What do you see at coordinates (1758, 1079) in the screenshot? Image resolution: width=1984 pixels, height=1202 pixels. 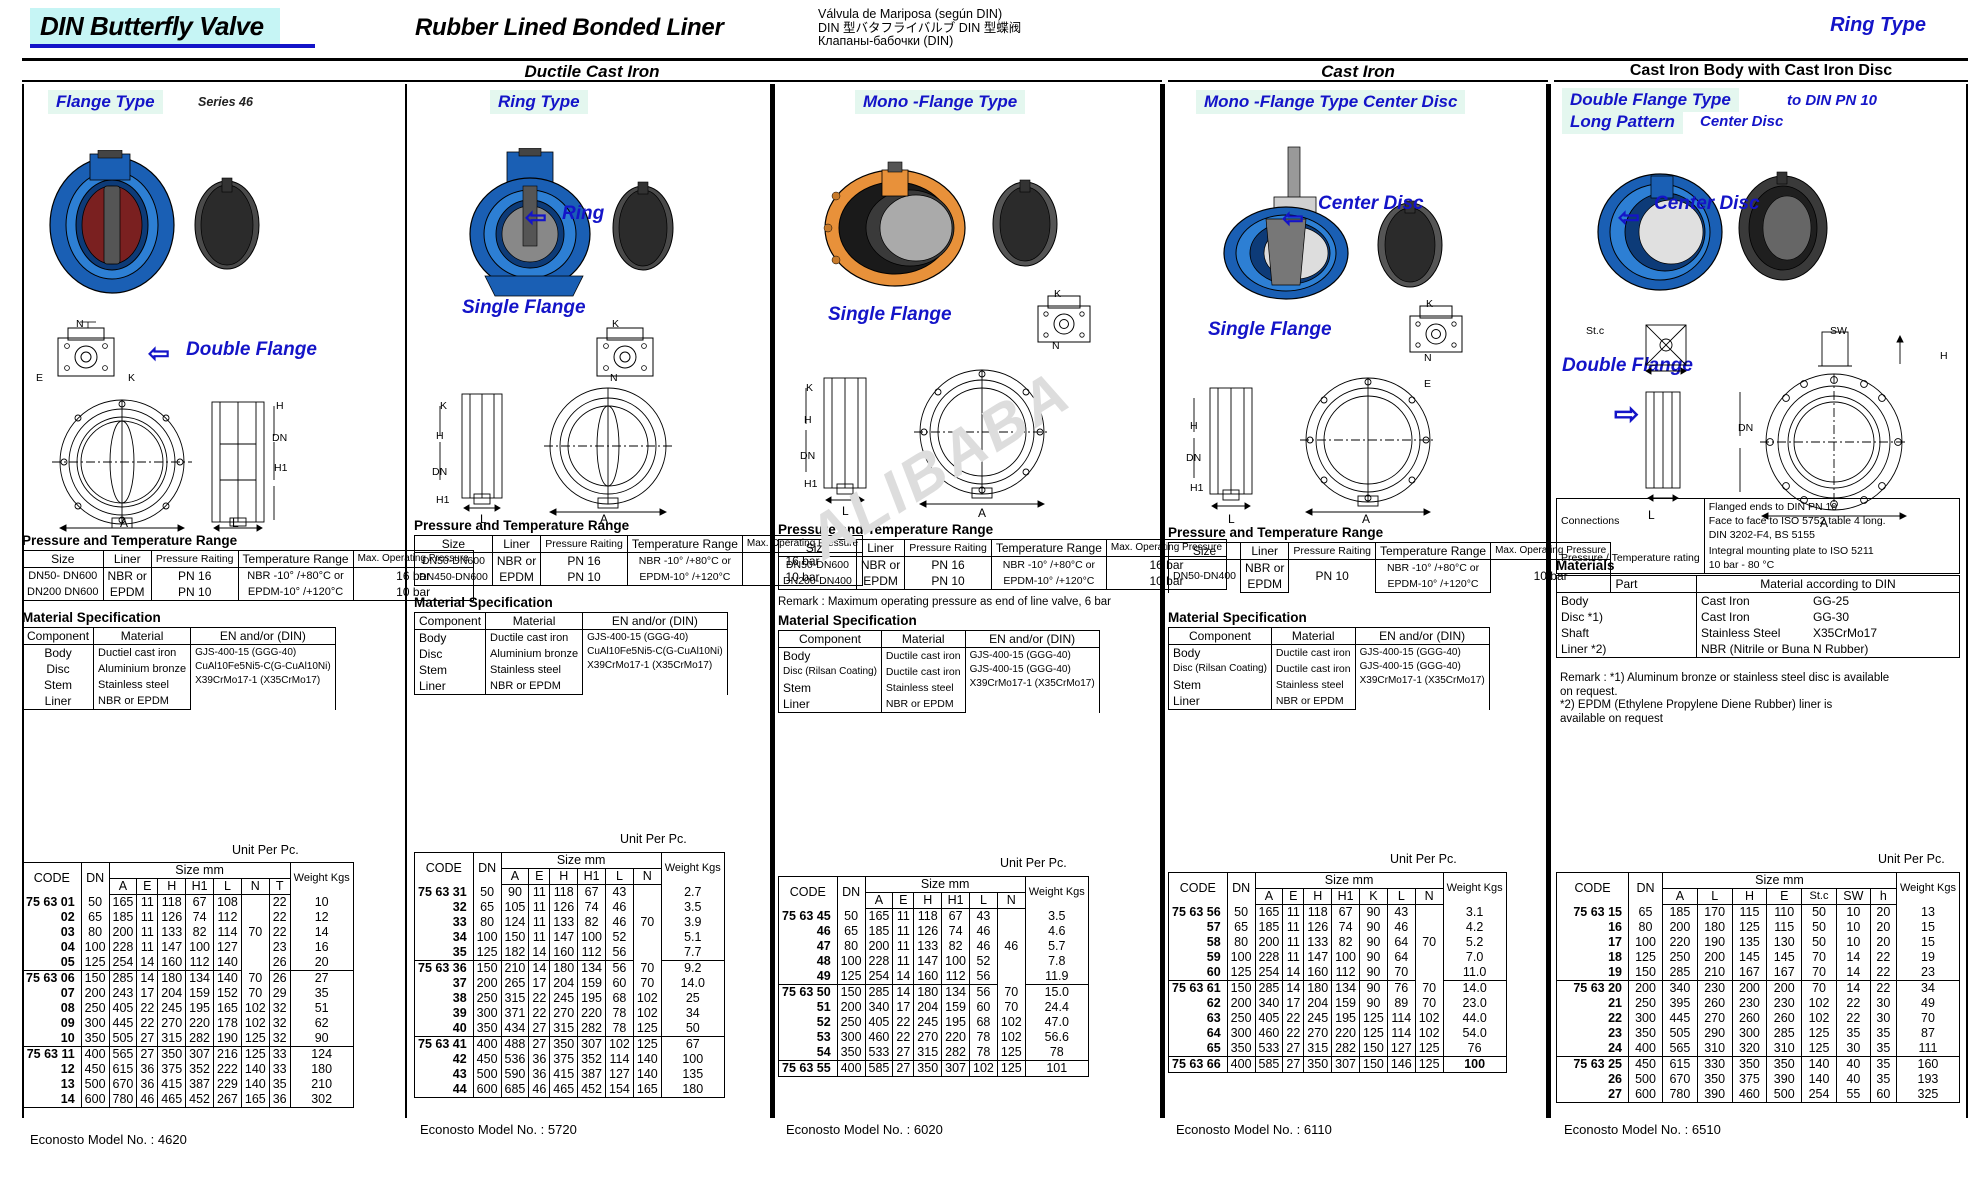 I see `table-row: 26 500 670 350 375 390 140 40 35 193` at bounding box center [1758, 1079].